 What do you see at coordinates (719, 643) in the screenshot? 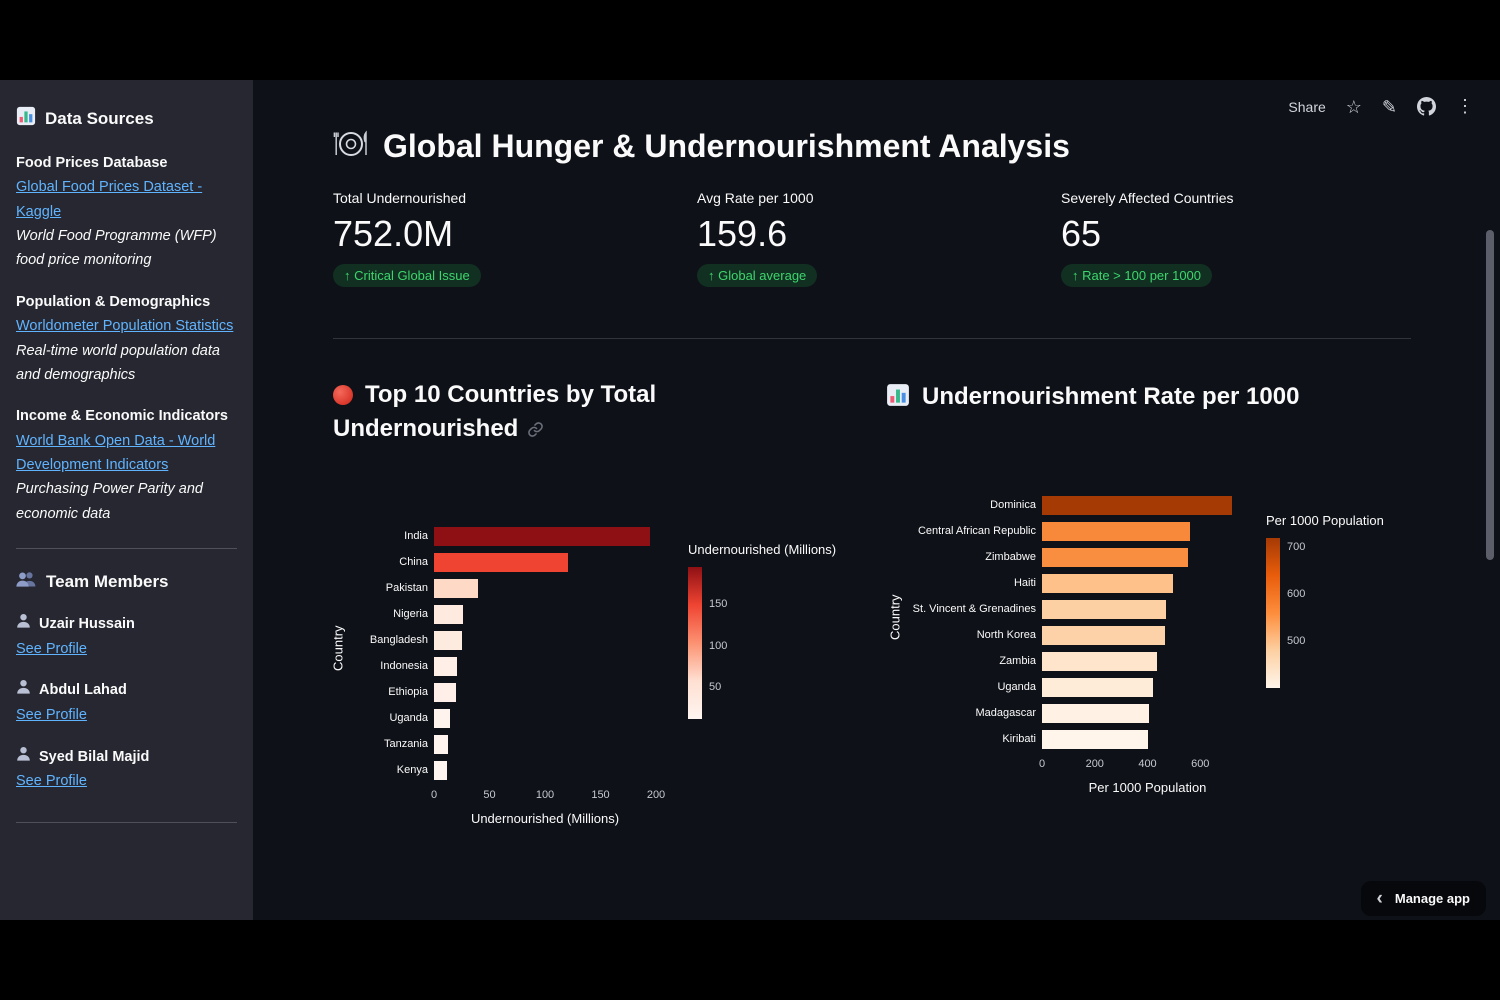
I see `colorbar-body: 150 100 50` at bounding box center [719, 643].